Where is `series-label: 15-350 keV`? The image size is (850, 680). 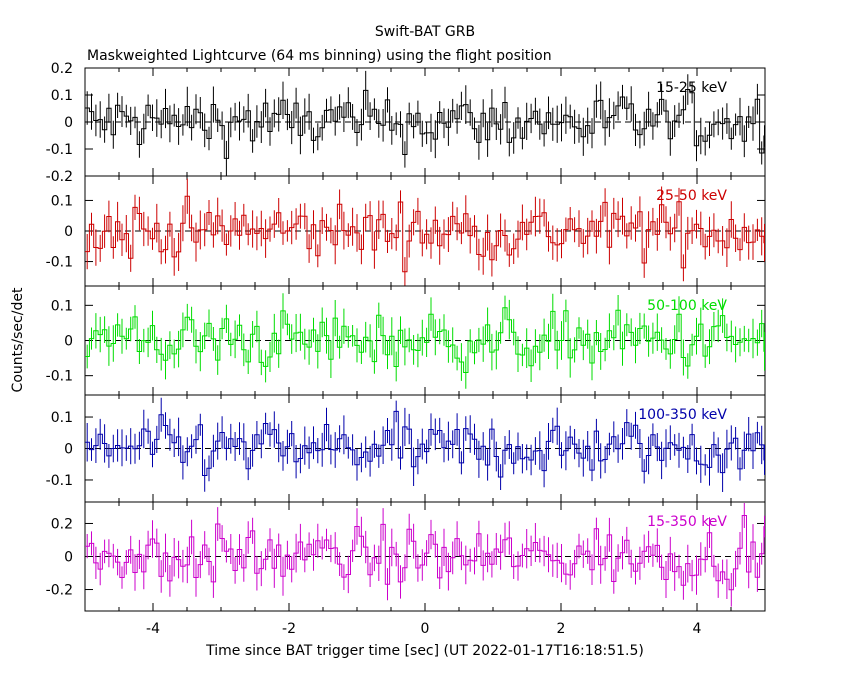
series-label: 15-350 keV is located at coordinates (687, 522).